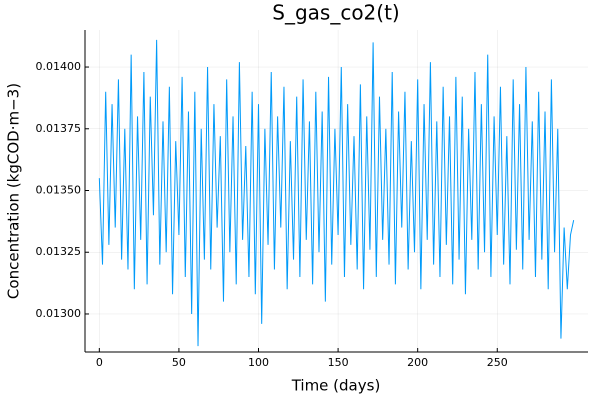 The height and width of the screenshot is (400, 600). I want to click on y-tick-label: 0.01400, so click(59, 66).